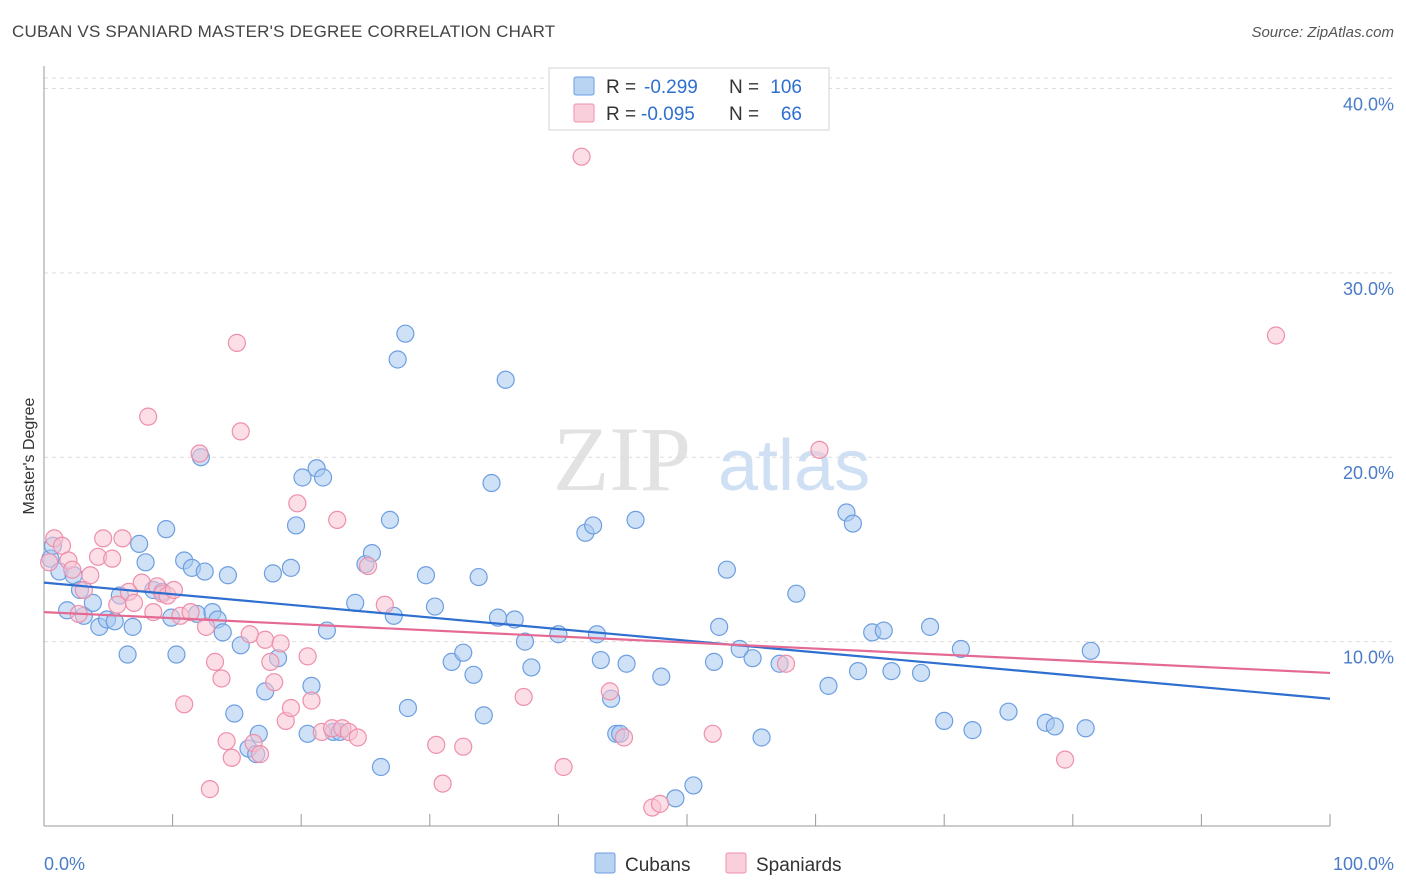 Image resolution: width=1406 pixels, height=892 pixels. I want to click on cubans-trend-line, so click(687, 640).